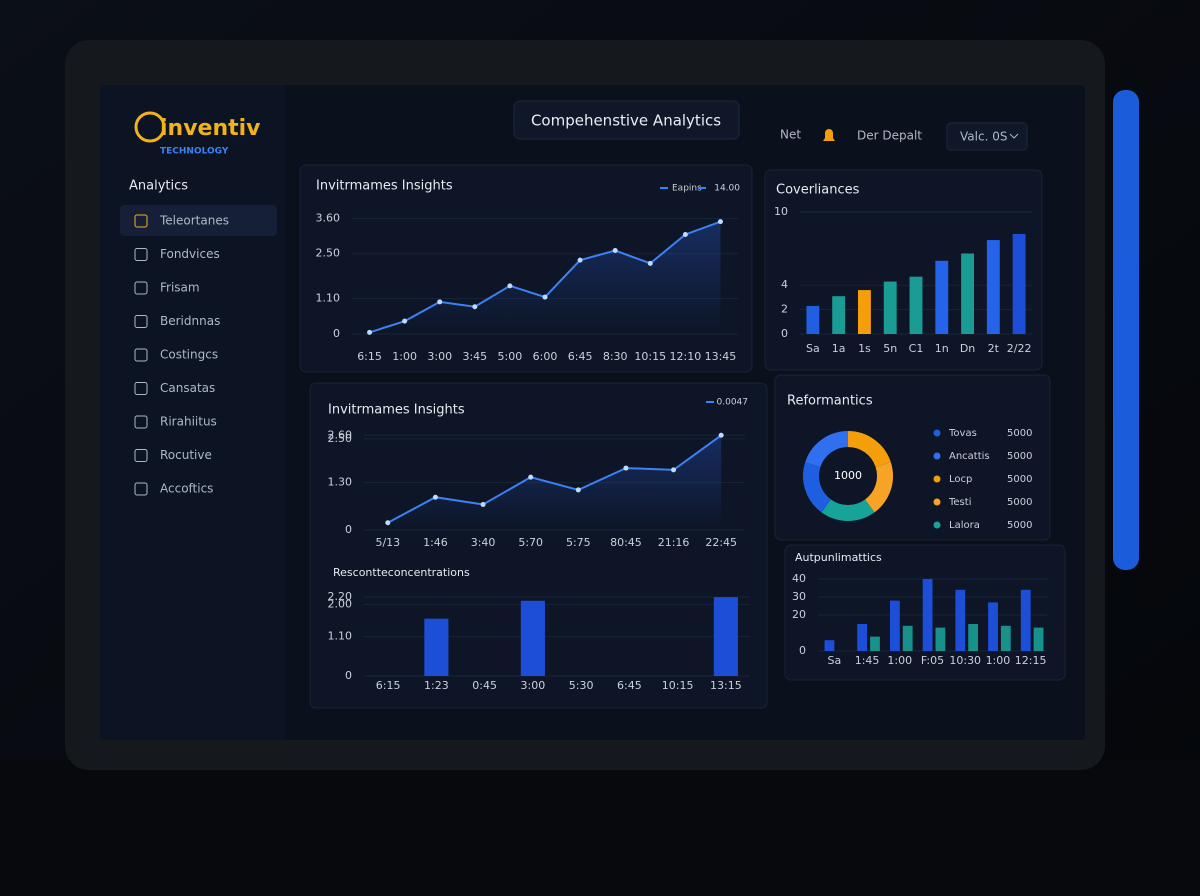  What do you see at coordinates (474, 356) in the screenshot?
I see `x-tick-label: 3:45` at bounding box center [474, 356].